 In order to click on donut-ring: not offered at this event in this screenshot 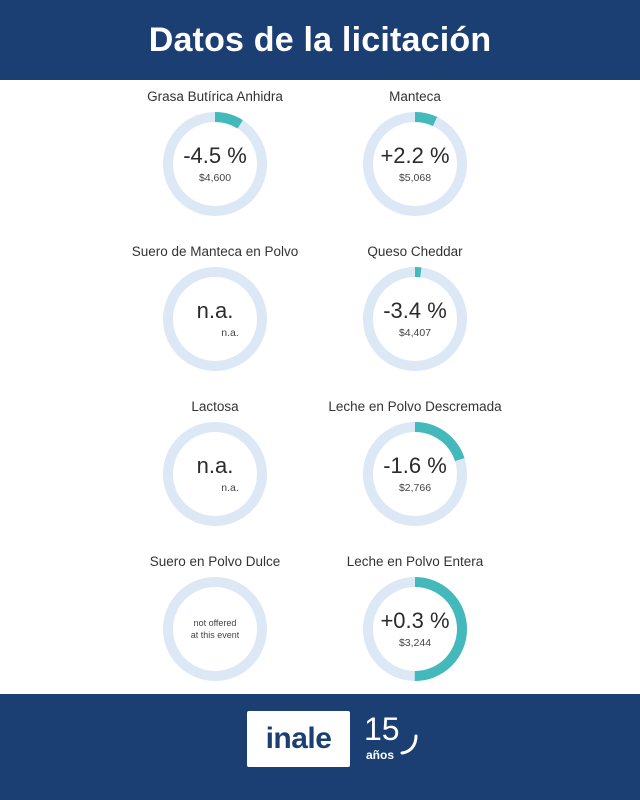, I will do `click(215, 629)`.